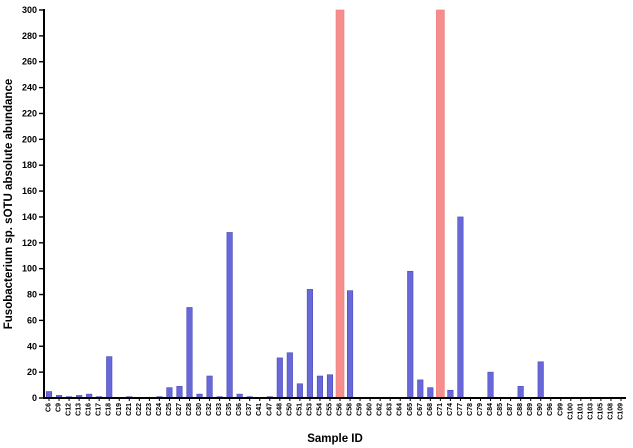  Describe the element at coordinates (29, 165) in the screenshot. I see `y-tick-label: 180` at that location.